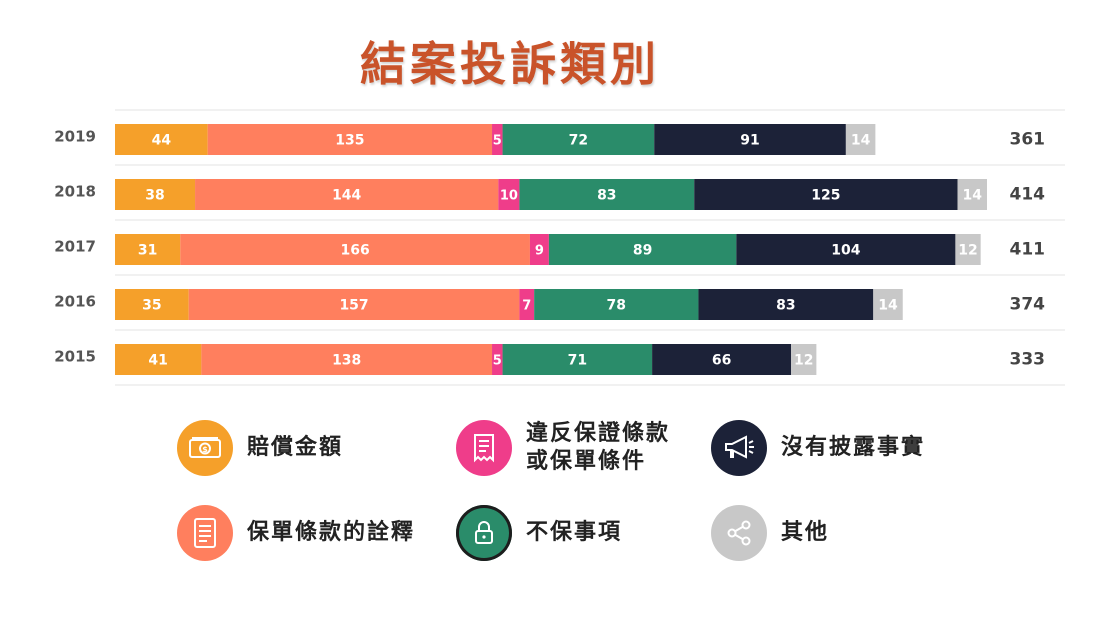 This screenshot has width=1120, height=626. What do you see at coordinates (75, 247) in the screenshot?
I see `tick-label-year: 2017` at bounding box center [75, 247].